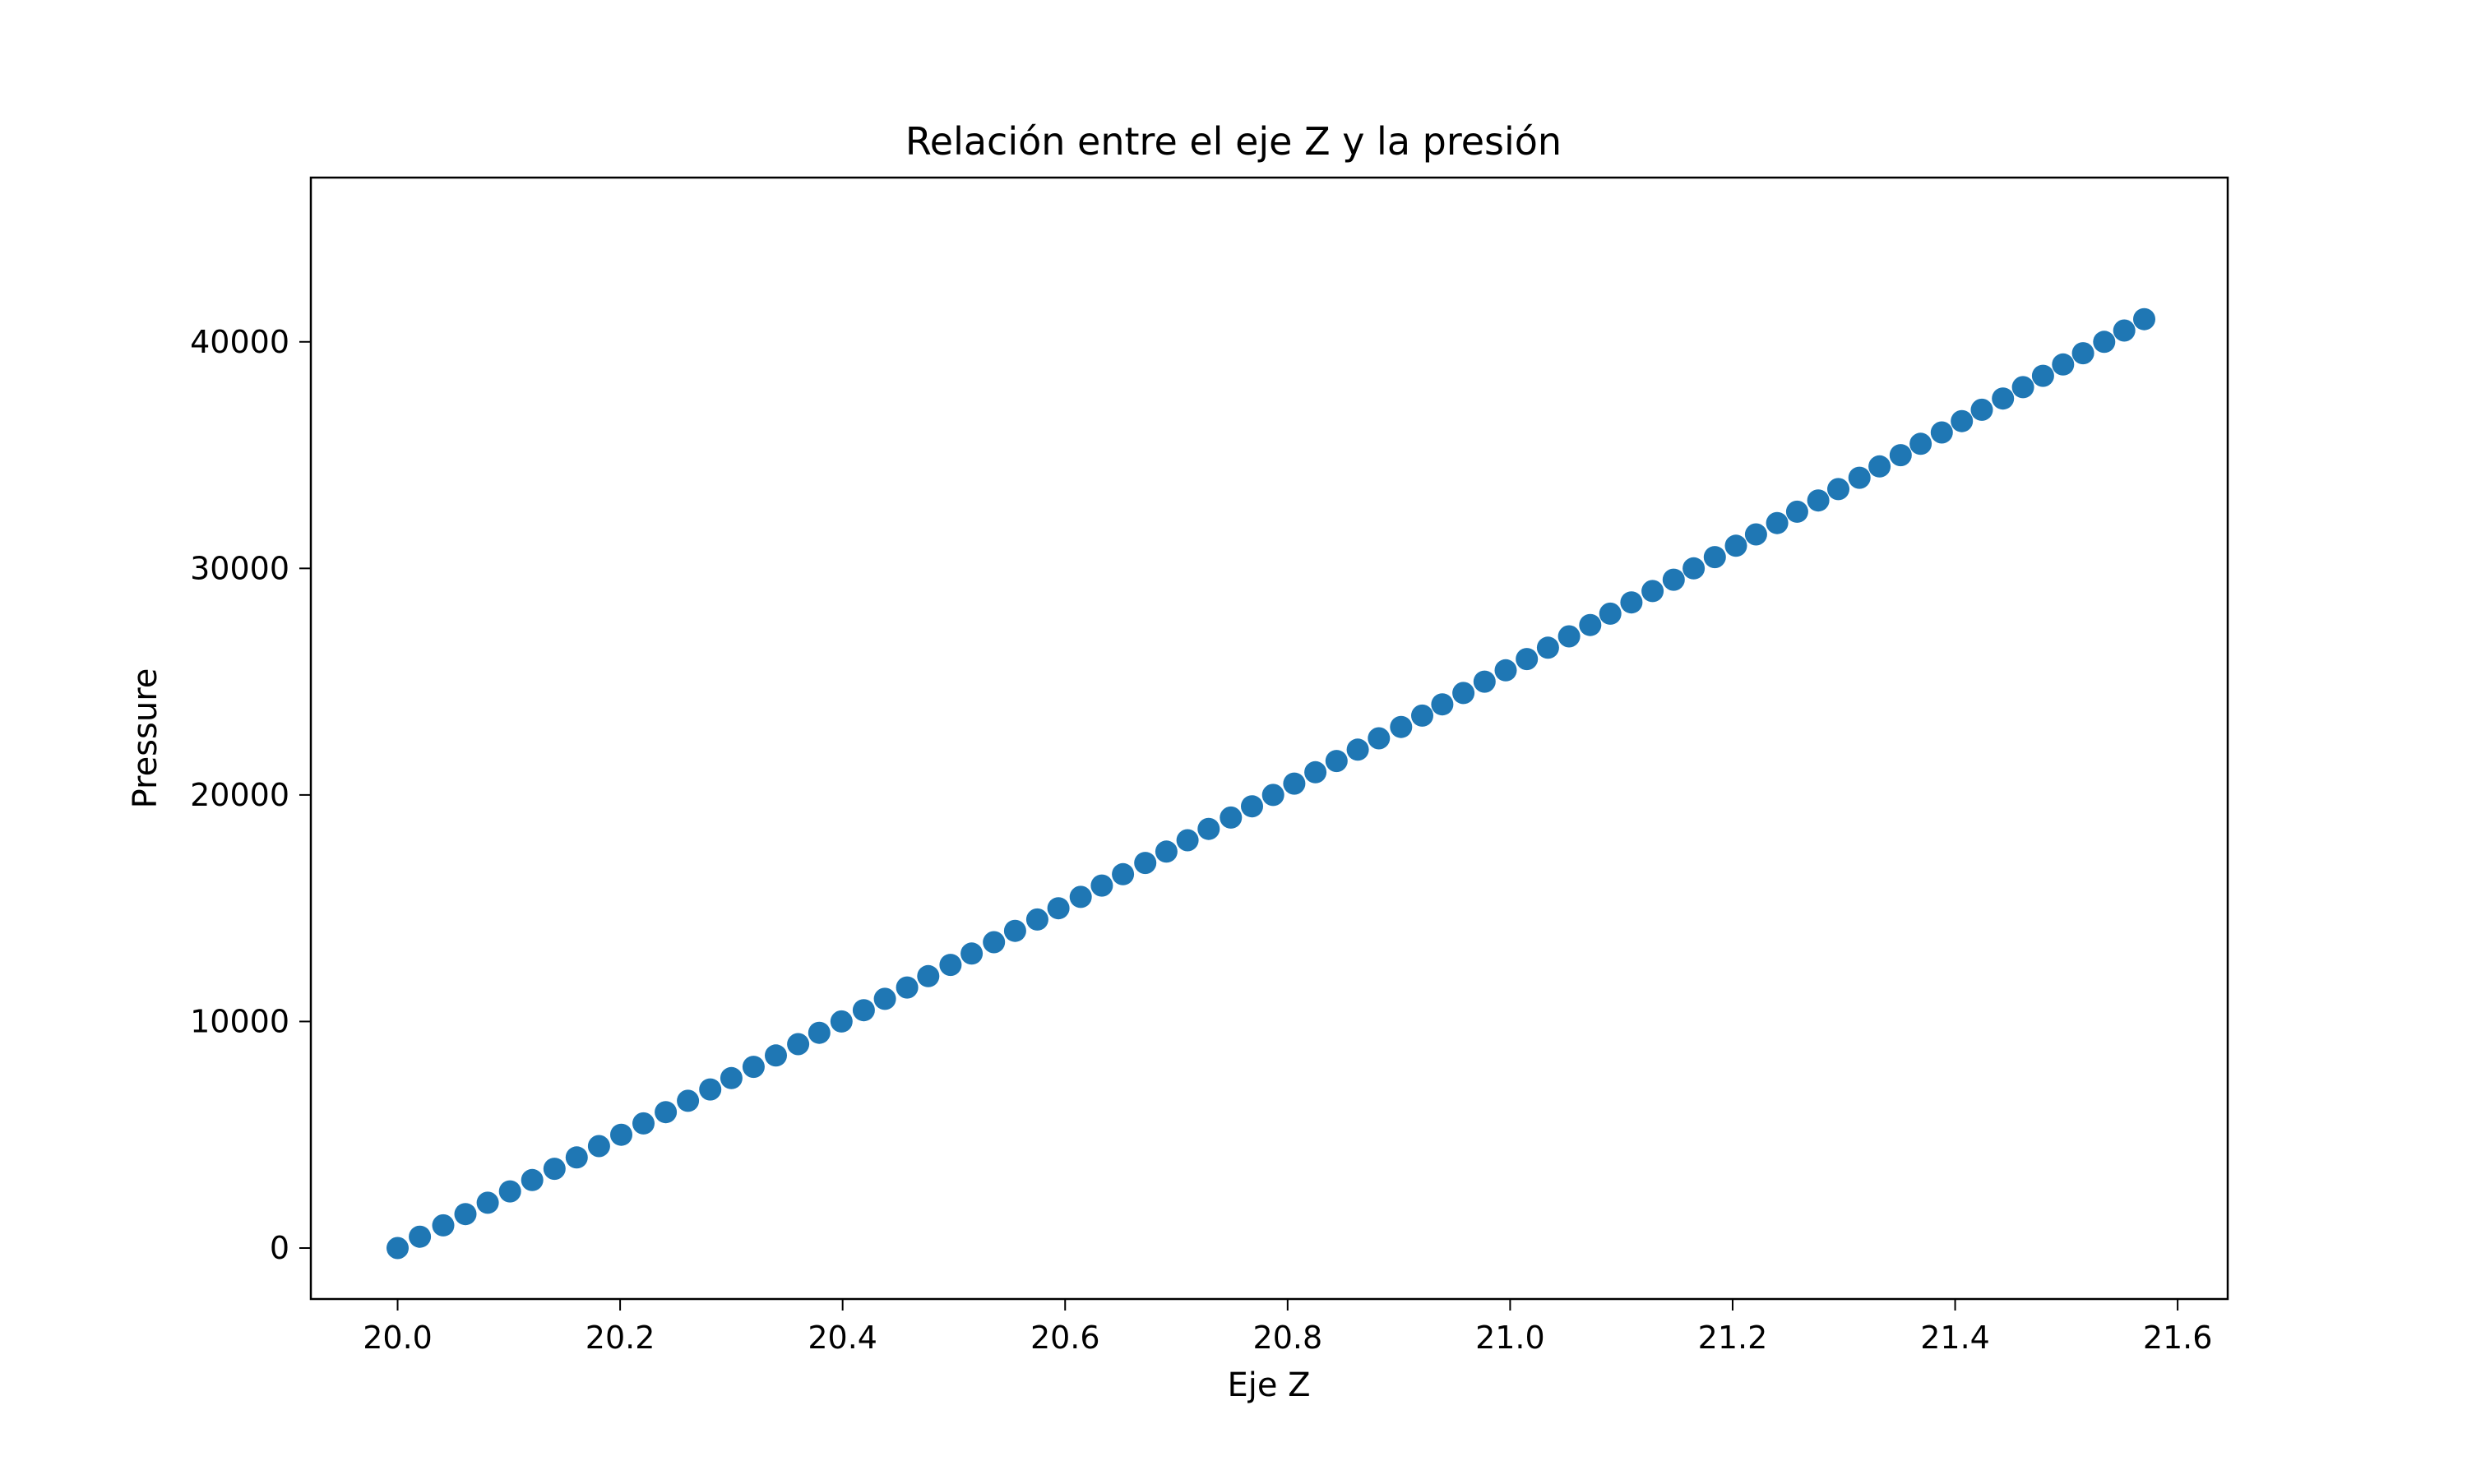  What do you see at coordinates (279, 1248) in the screenshot?
I see `y-tick-label: 0` at bounding box center [279, 1248].